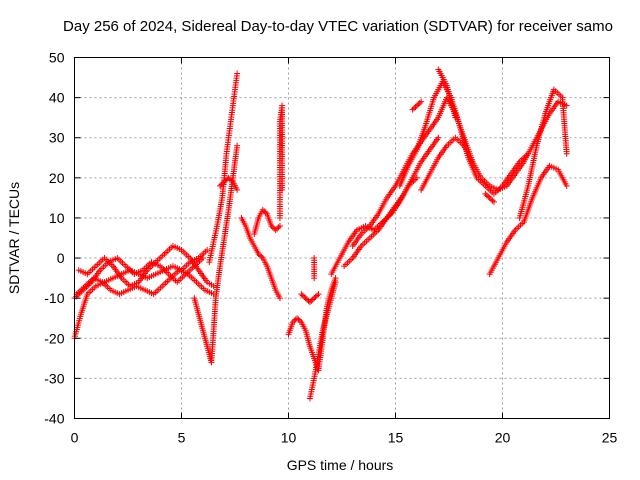 This screenshot has width=640, height=480. I want to click on y-tick-label: 30, so click(57, 138).